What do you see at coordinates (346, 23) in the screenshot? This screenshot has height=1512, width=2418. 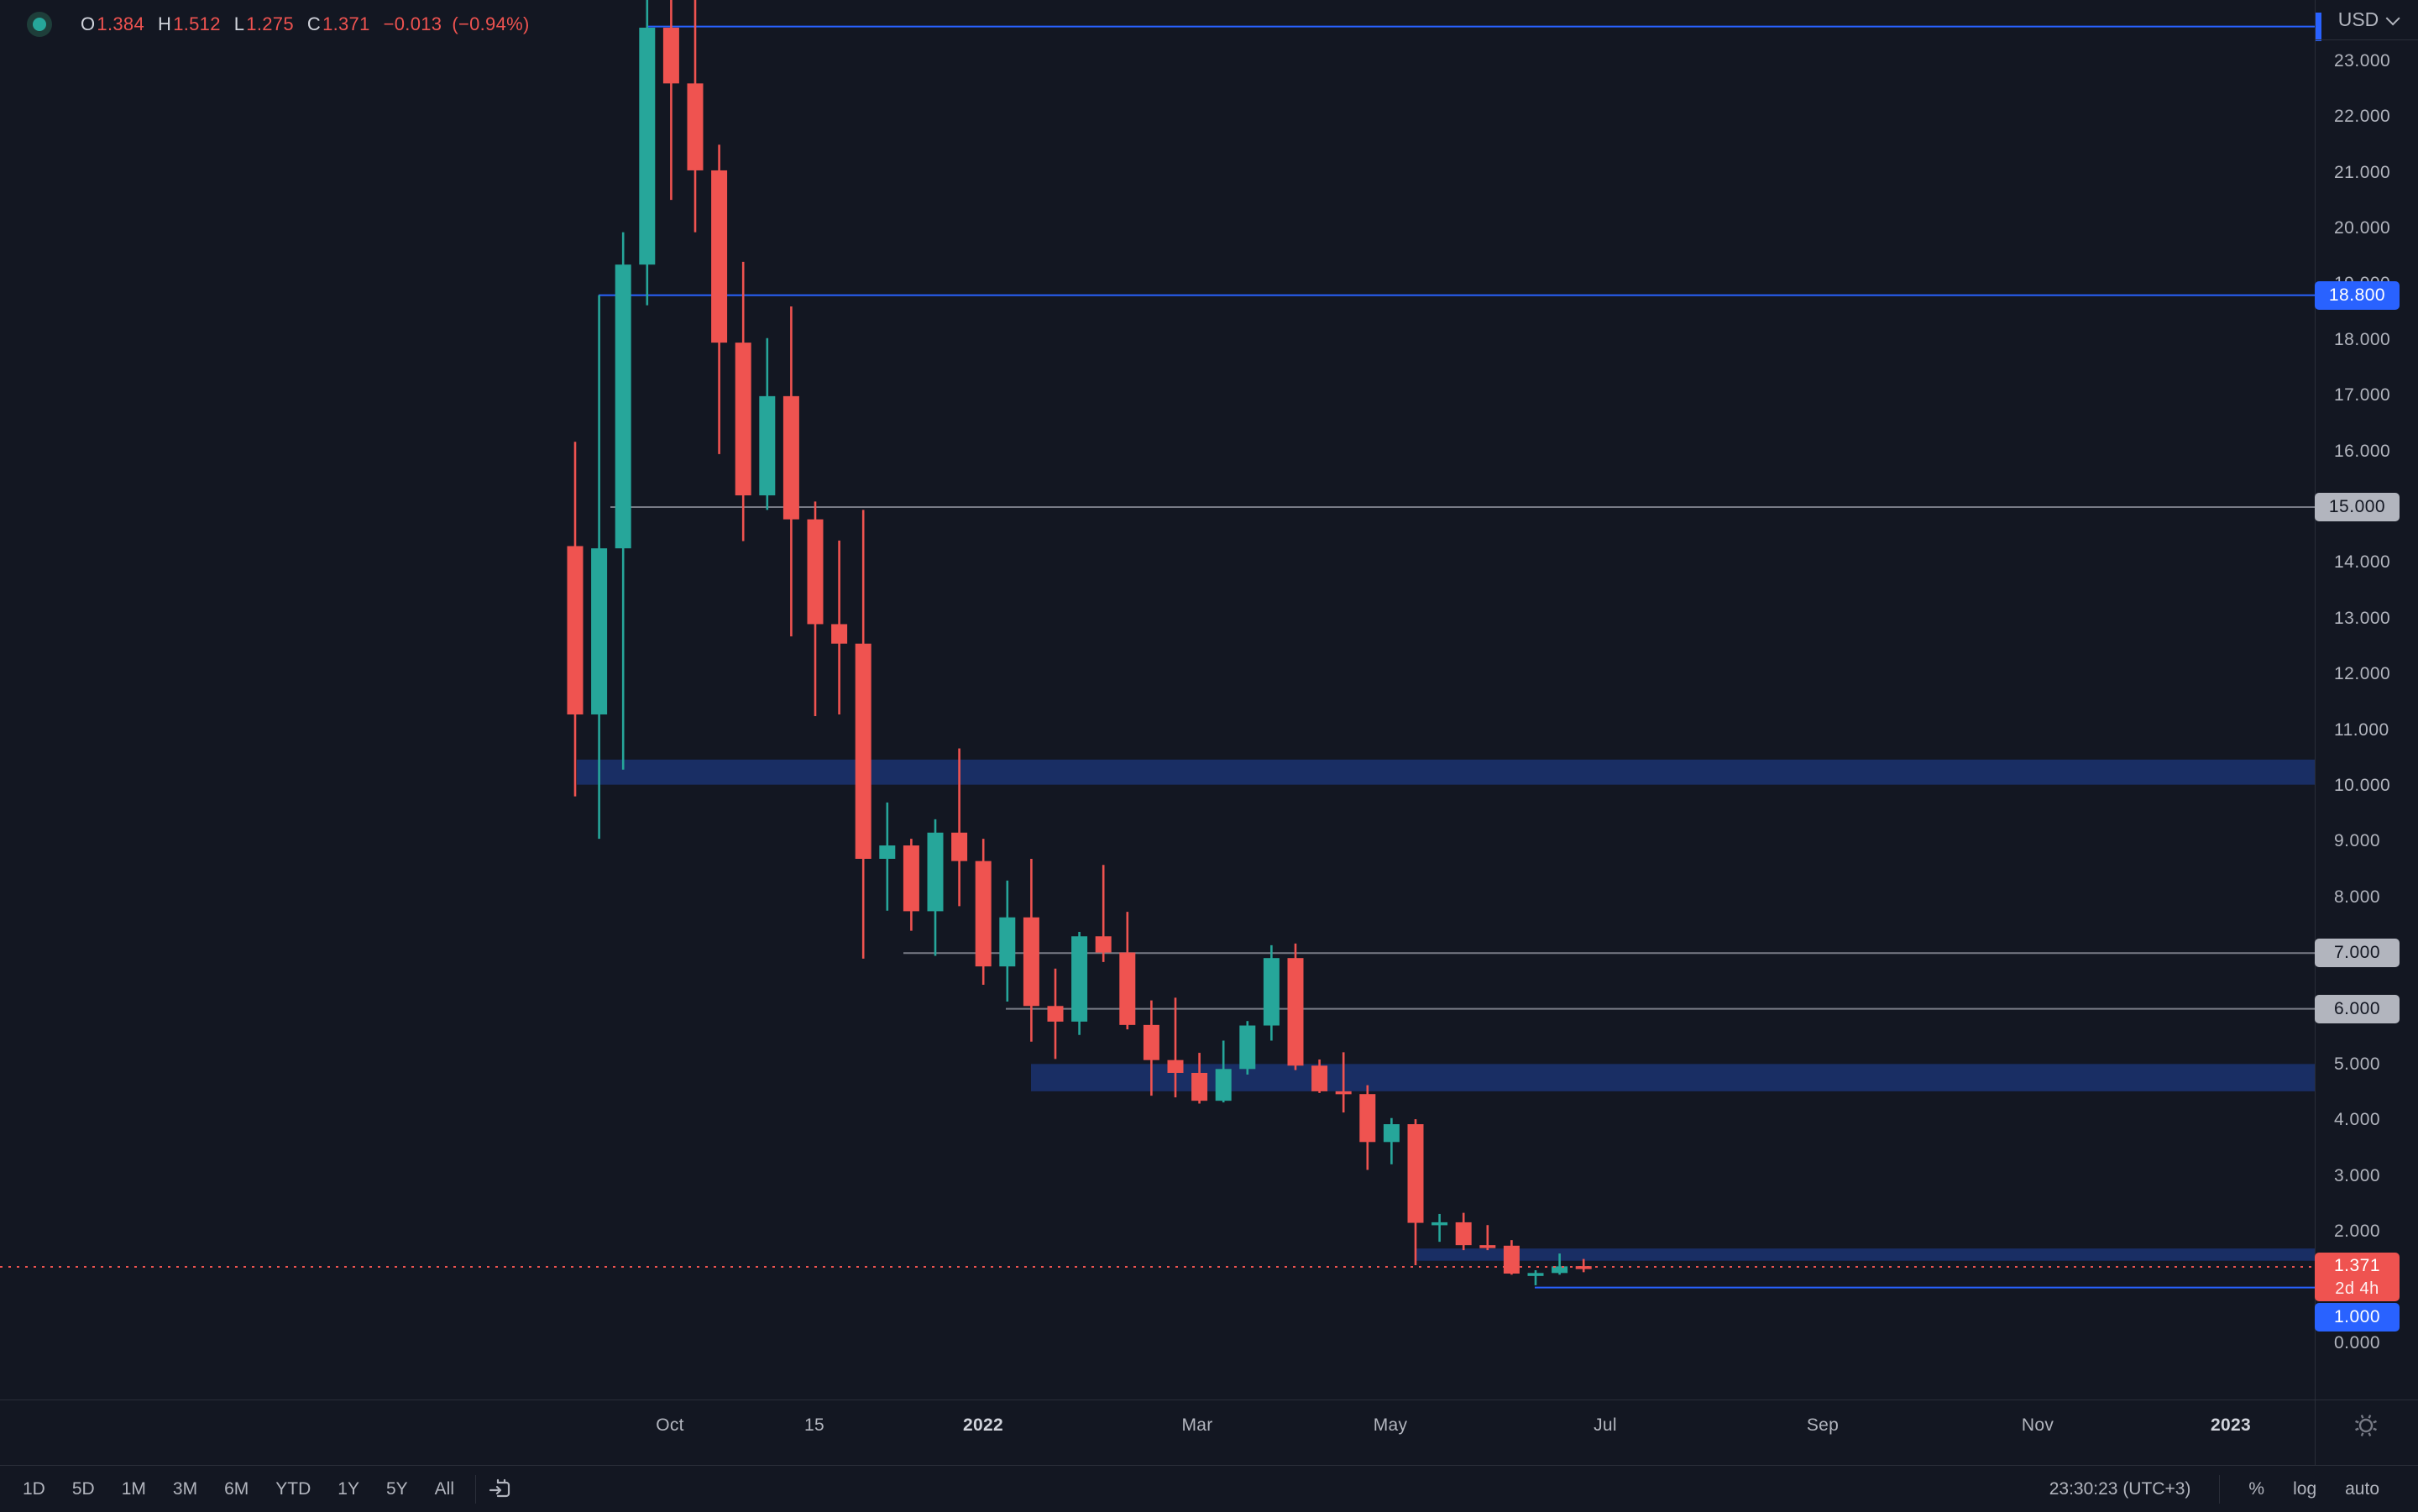 I see `close-value: 1.371` at bounding box center [346, 23].